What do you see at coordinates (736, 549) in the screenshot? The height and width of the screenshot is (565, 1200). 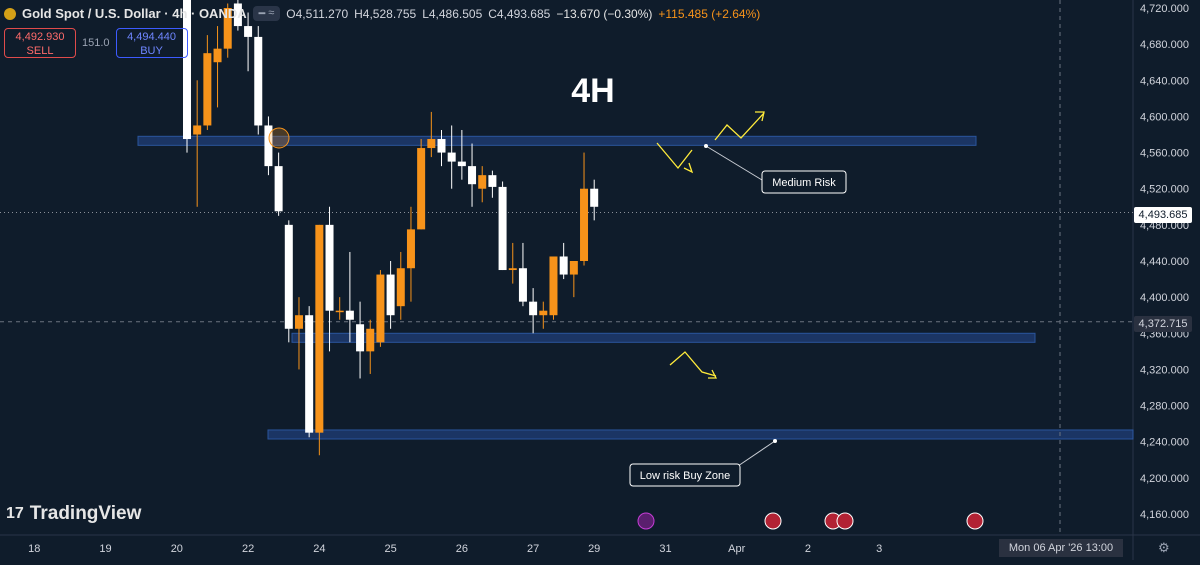 I see `x-tick-label: Apr` at bounding box center [736, 549].